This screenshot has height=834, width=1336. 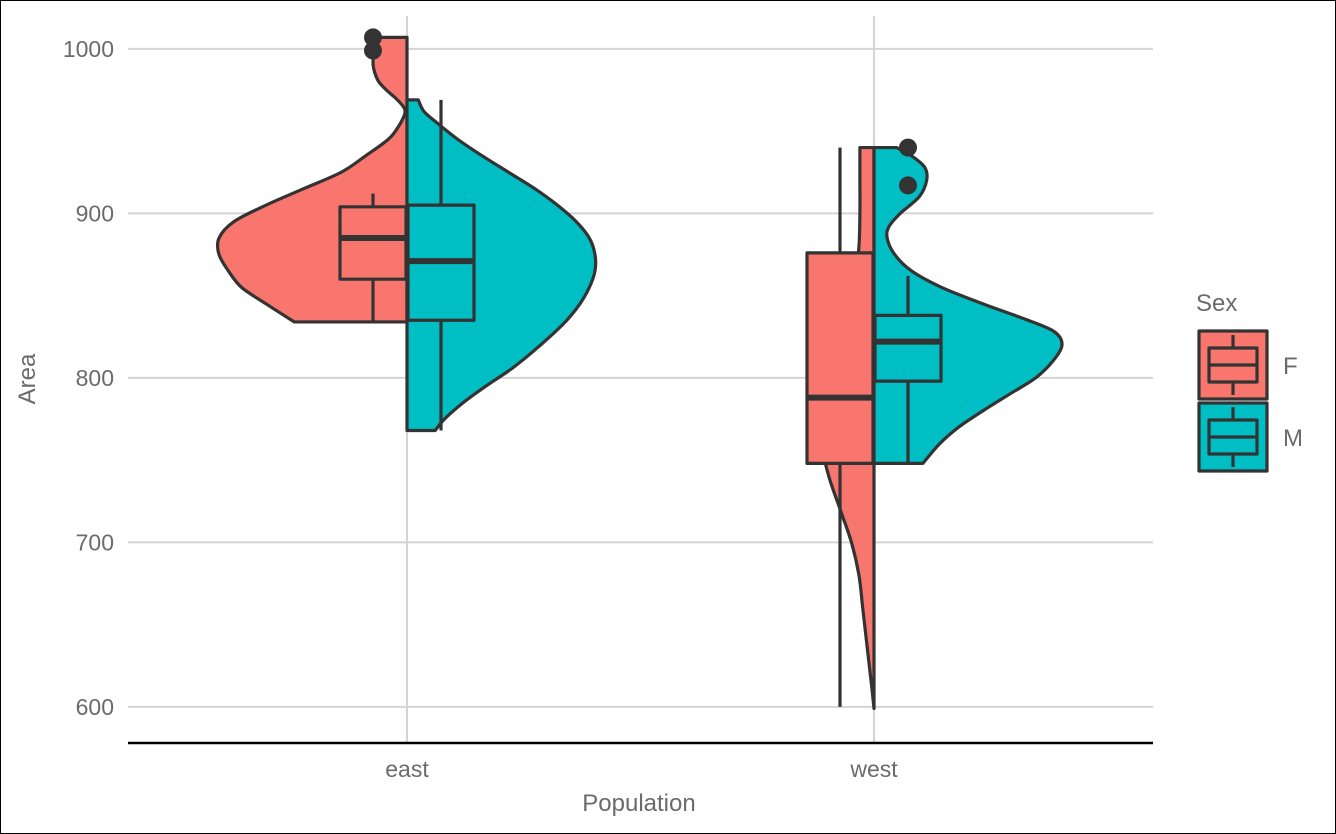 I want to click on y-tick-labels: 600 700 800 900 1000, so click(x=88, y=378).